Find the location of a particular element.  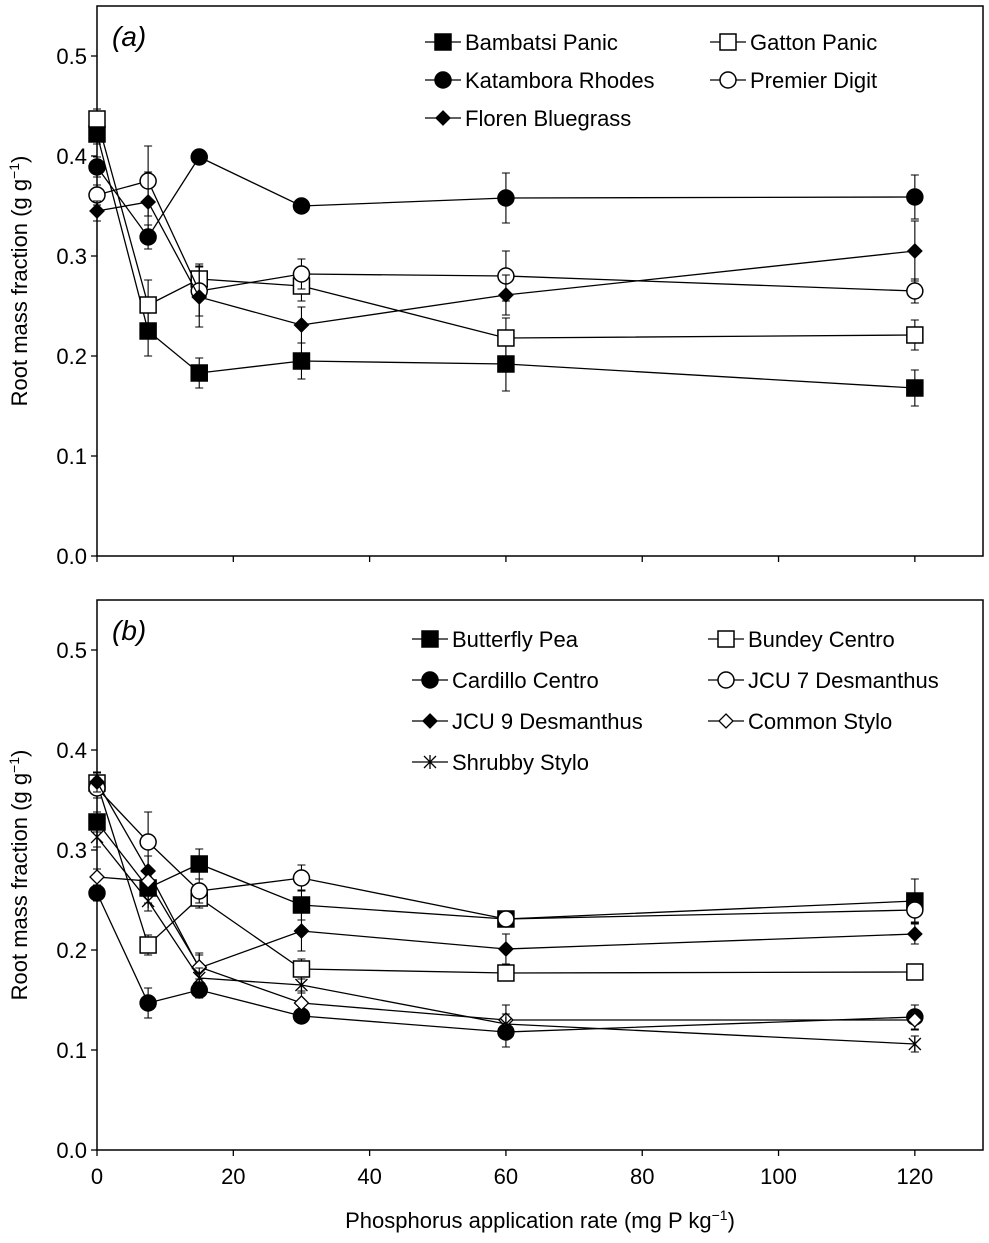

legend-item: Bundey Centro is located at coordinates (801, 639).